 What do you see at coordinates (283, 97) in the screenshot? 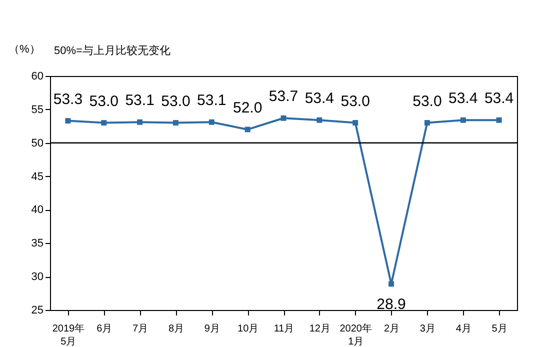
I see `data-label: 53.7` at bounding box center [283, 97].